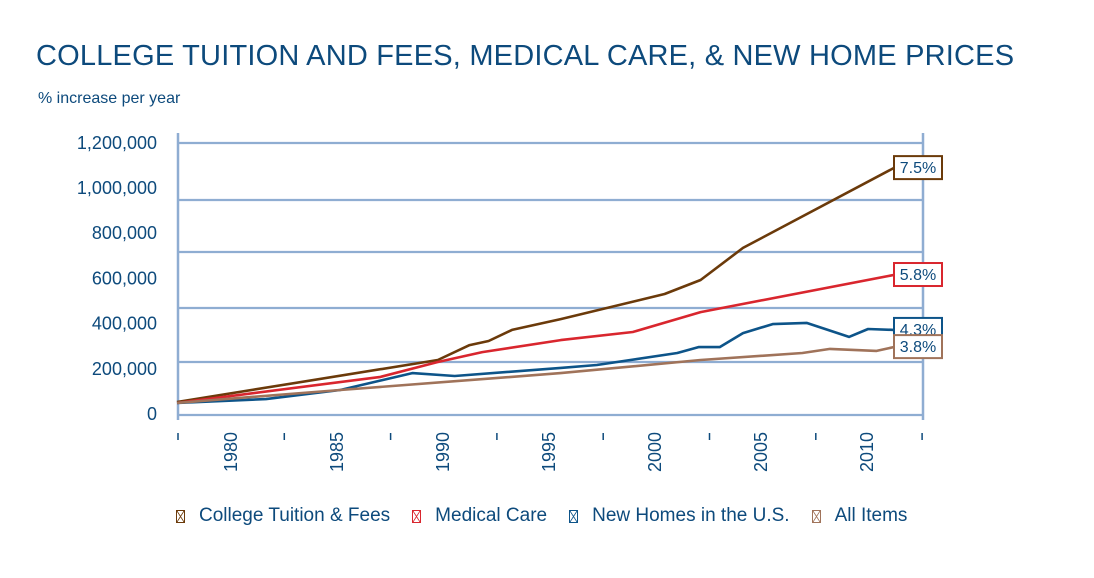 The image size is (1094, 578). Describe the element at coordinates (337, 452) in the screenshot. I see `x-tick-label: 1985` at that location.